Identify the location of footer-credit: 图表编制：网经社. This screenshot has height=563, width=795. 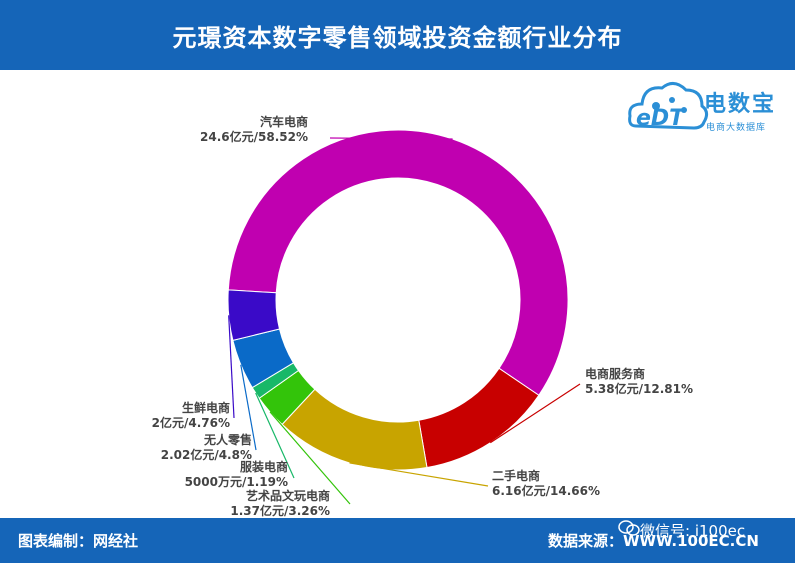
(78, 541).